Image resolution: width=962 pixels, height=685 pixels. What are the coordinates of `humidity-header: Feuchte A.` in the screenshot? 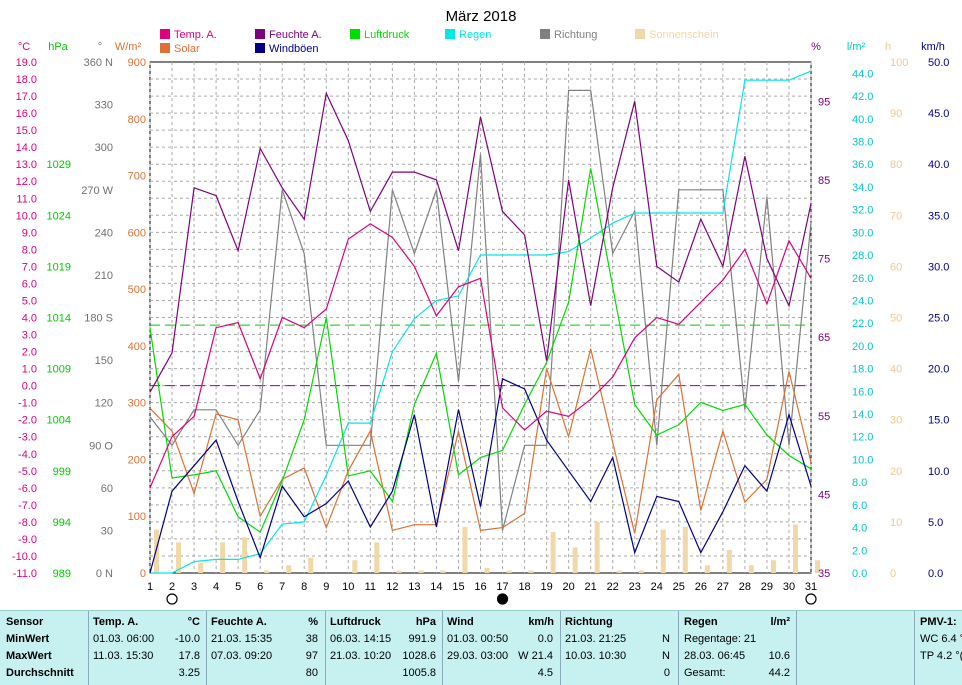 It's located at (239, 622).